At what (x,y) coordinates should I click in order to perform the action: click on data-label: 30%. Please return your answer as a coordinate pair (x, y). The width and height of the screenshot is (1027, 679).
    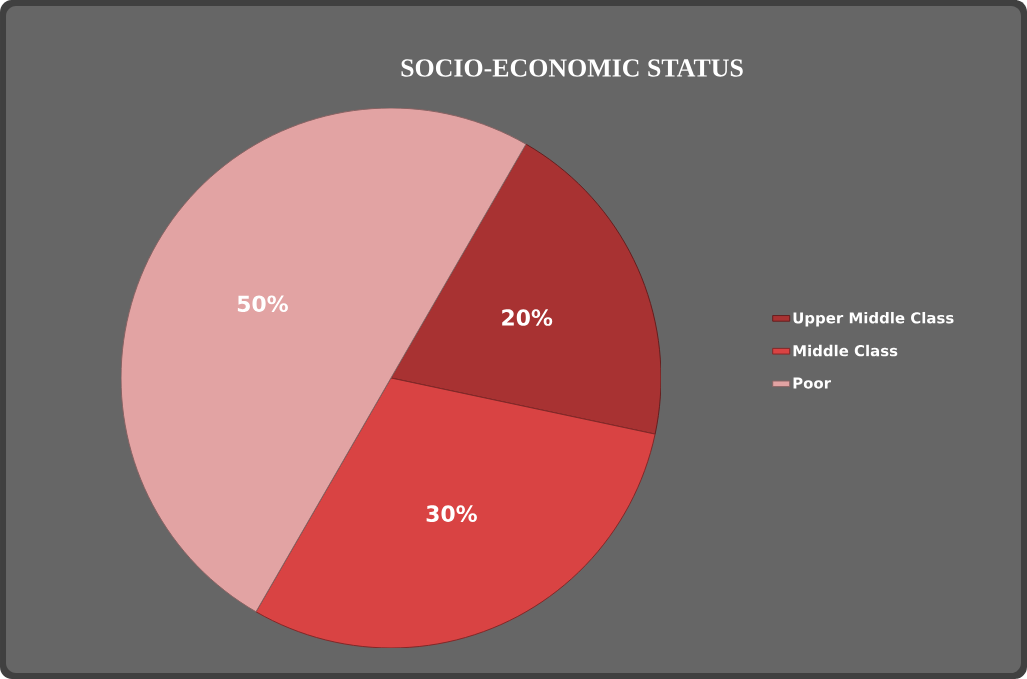
    Looking at the image, I should click on (451, 513).